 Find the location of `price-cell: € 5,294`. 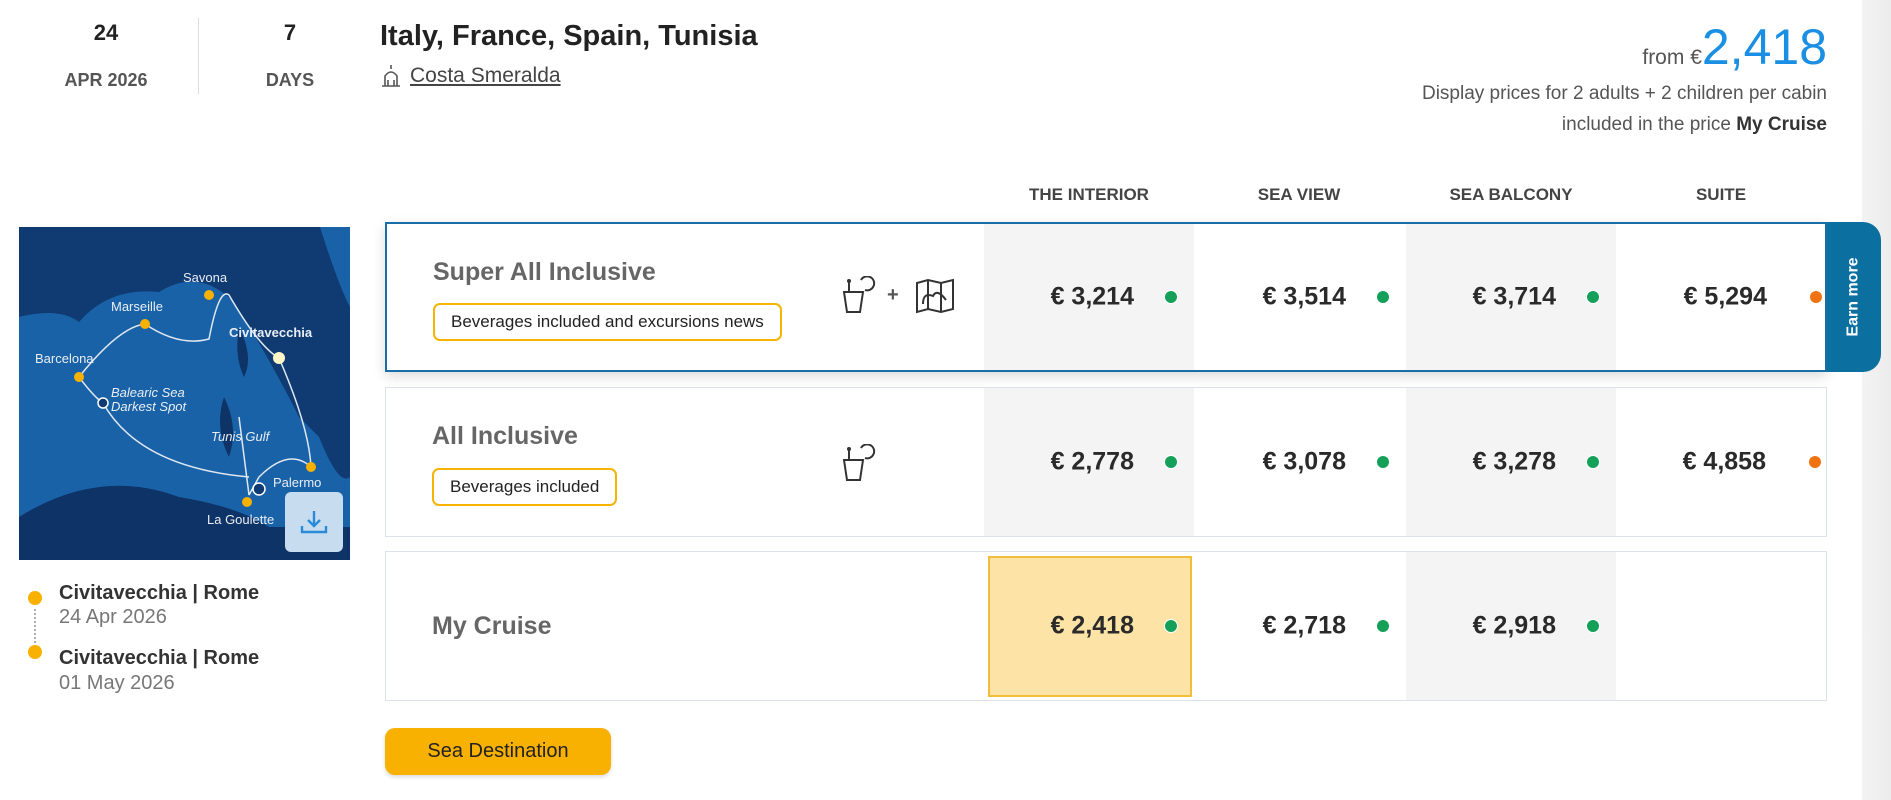

price-cell: € 5,294 is located at coordinates (1721, 297).